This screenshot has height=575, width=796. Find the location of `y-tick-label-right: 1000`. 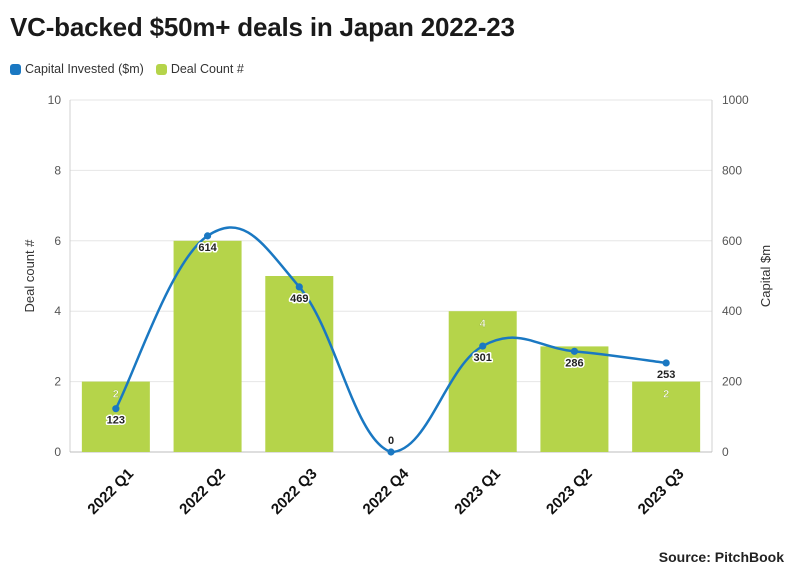

y-tick-label-right: 1000 is located at coordinates (735, 100).